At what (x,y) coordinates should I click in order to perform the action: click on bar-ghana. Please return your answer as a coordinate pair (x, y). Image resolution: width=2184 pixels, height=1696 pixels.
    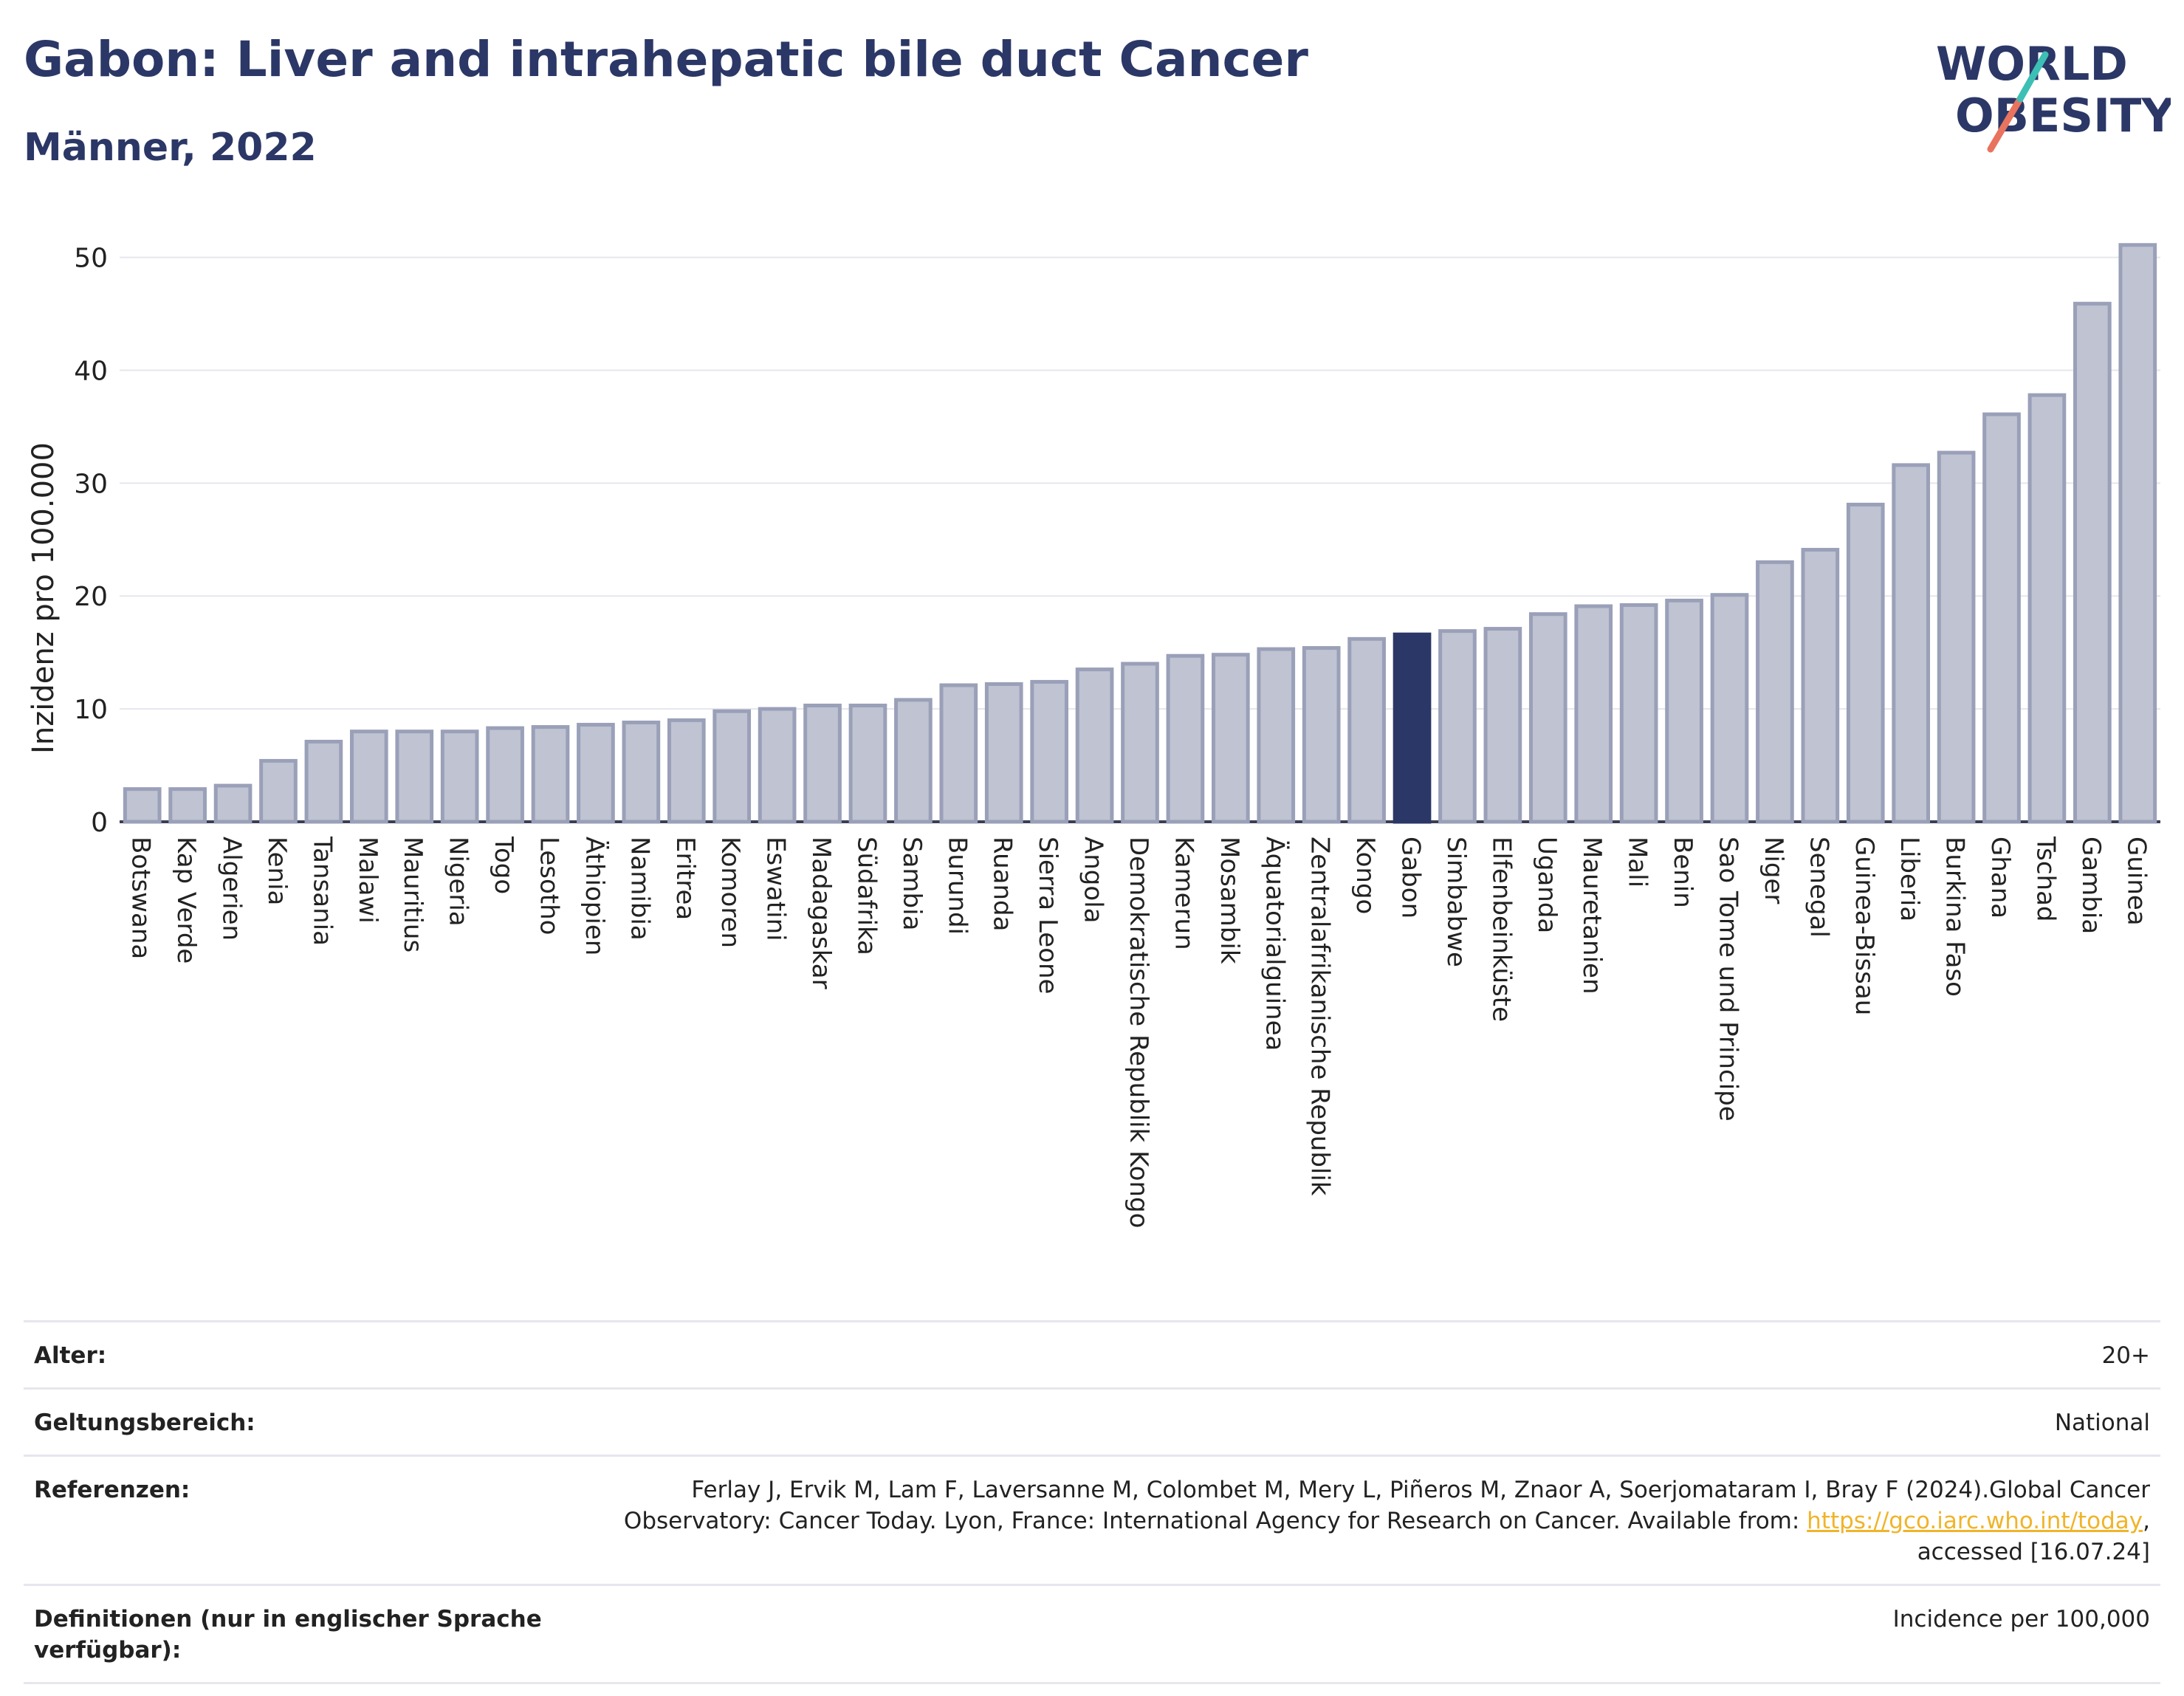
    Looking at the image, I should click on (2002, 618).